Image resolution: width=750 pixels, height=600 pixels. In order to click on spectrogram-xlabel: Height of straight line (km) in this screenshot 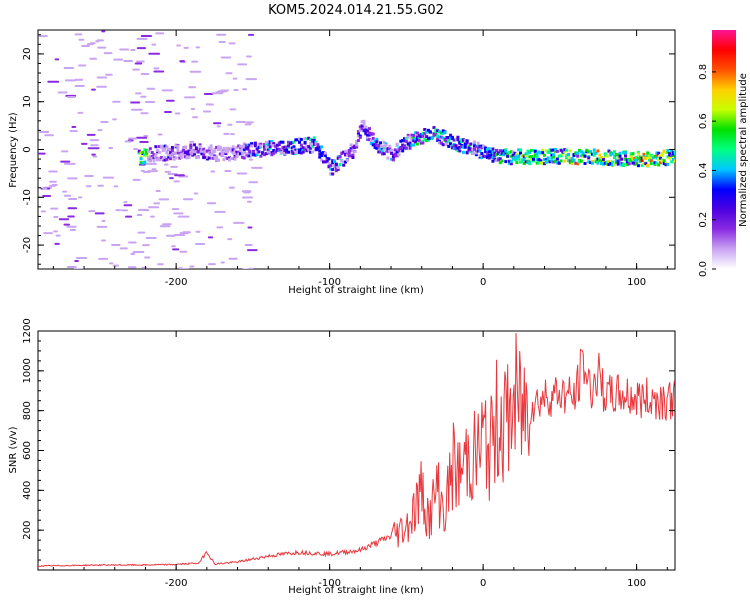, I will do `click(356, 290)`.